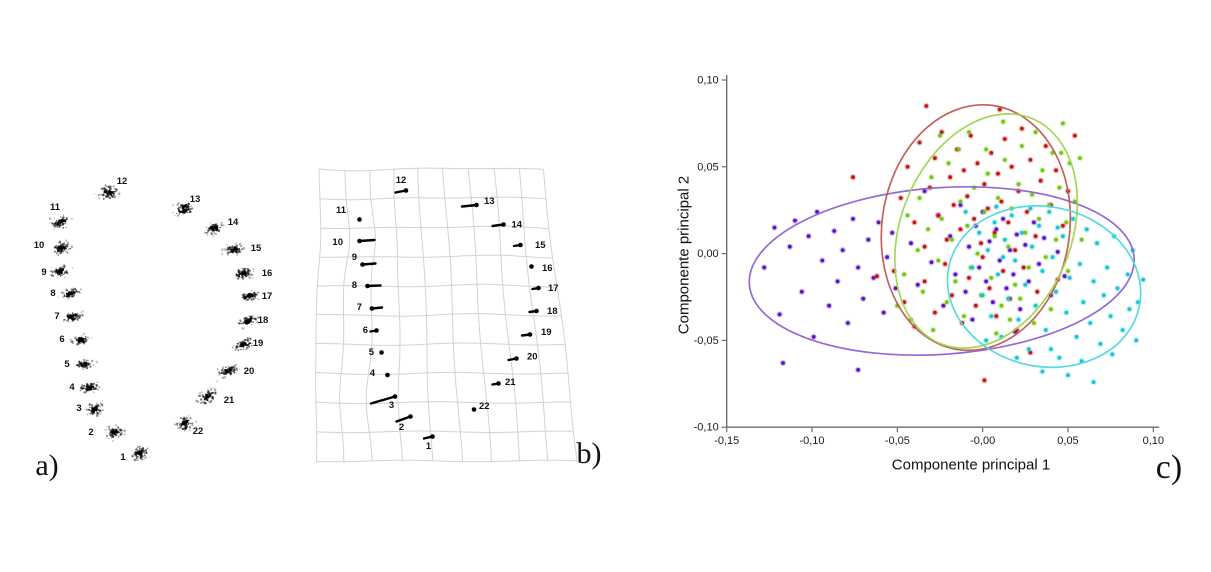 This screenshot has width=1211, height=572. I want to click on landmark-number: 14, so click(233, 222).